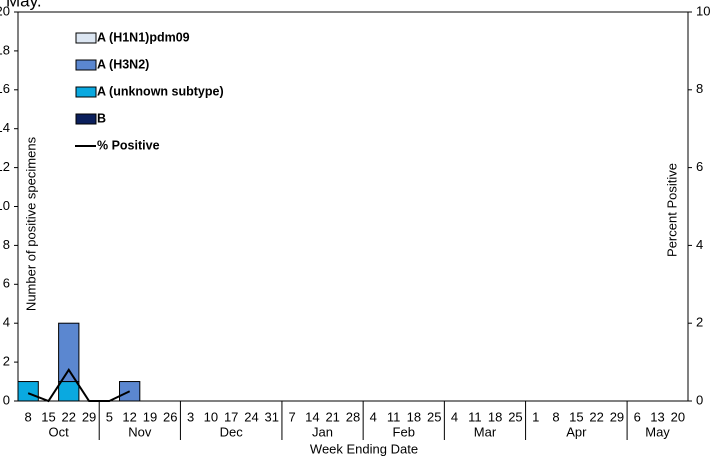 The image size is (725, 459). I want to click on x-tick-label: 6, so click(637, 416).